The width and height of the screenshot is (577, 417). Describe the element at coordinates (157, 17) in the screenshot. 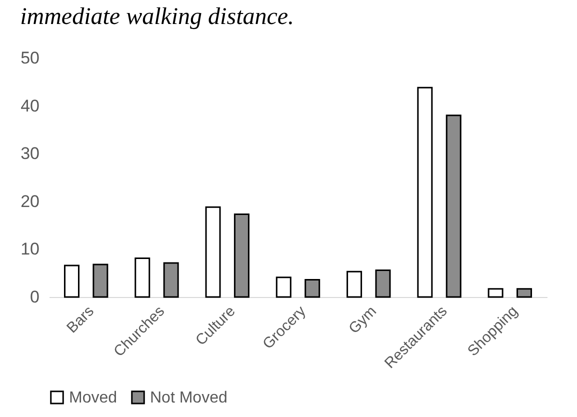

I see `chart-title: immediate walking distance.` at that location.